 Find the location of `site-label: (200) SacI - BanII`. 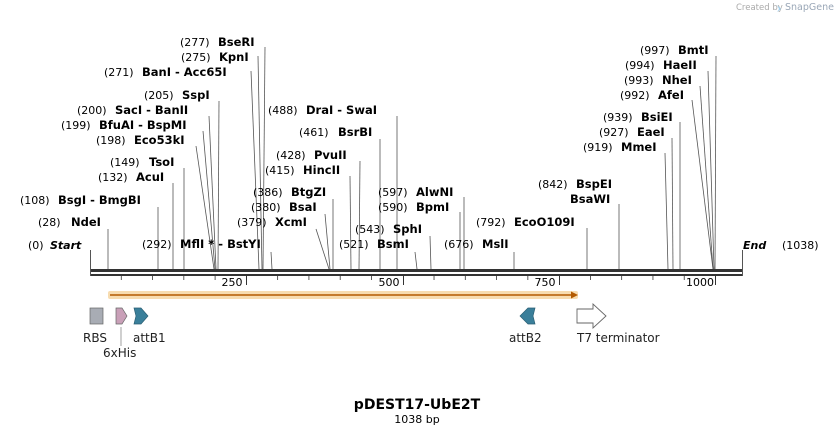

site-label: (200) SacI - BanII is located at coordinates (132, 110).